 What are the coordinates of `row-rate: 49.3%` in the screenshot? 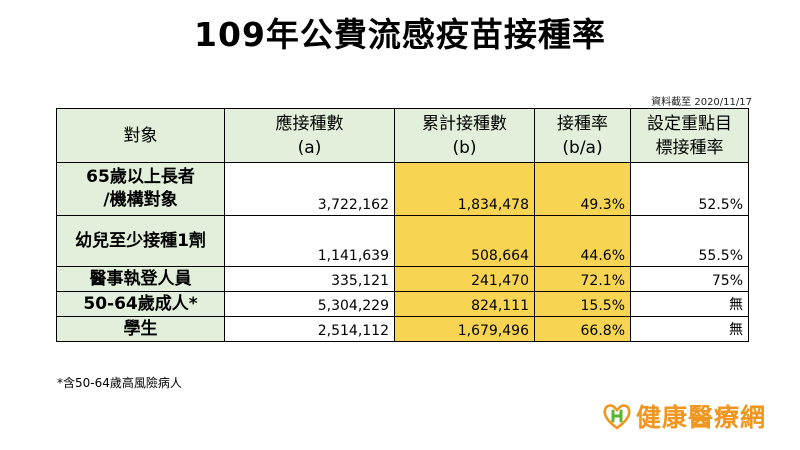 It's located at (582, 189).